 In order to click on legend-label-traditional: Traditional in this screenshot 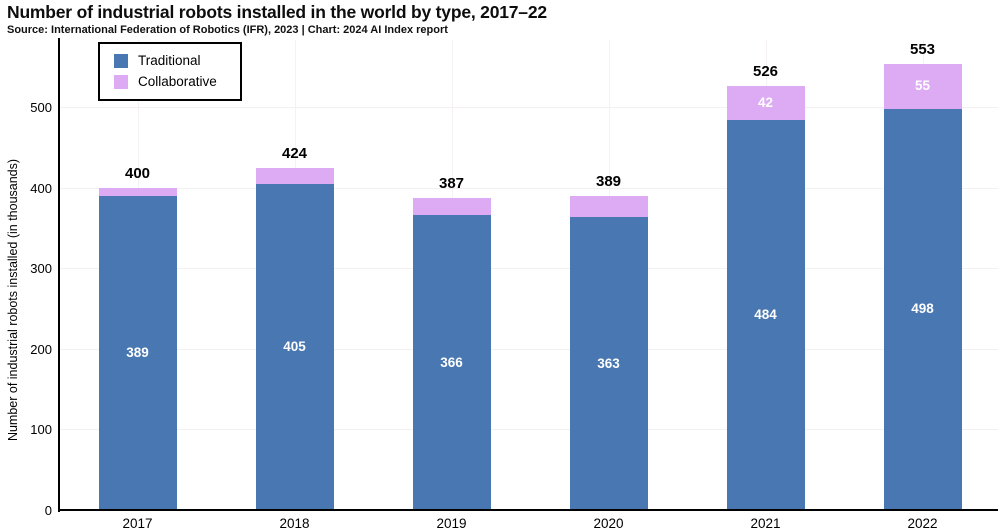, I will do `click(169, 60)`.